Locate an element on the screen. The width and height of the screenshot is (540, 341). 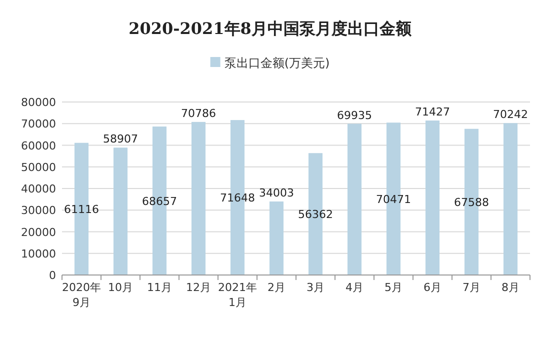
x-tick-label: 10月 is located at coordinates (120, 287).